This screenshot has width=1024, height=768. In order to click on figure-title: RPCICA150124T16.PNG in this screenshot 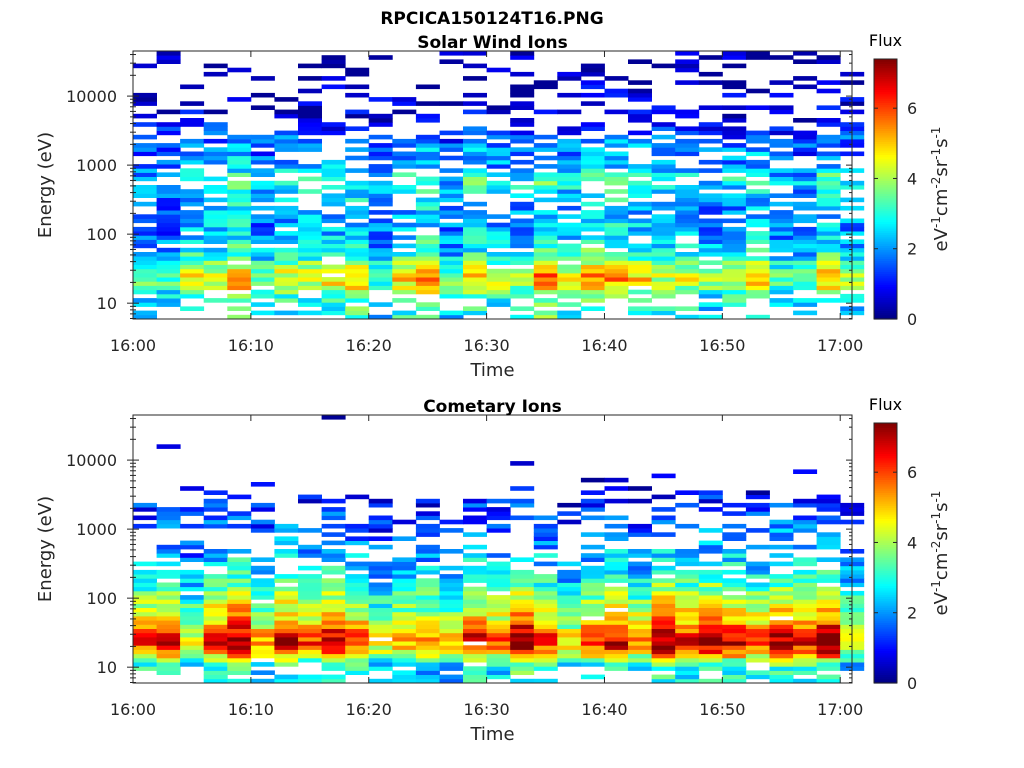, I will do `click(491, 19)`.